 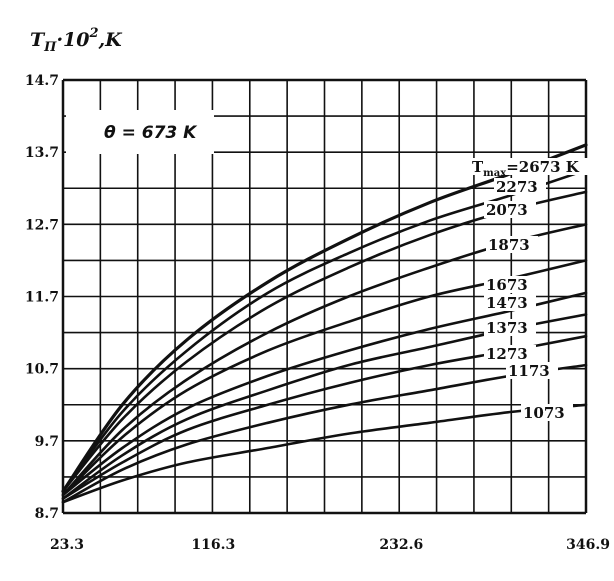 I want to click on annotation-box, so click(x=140, y=132).